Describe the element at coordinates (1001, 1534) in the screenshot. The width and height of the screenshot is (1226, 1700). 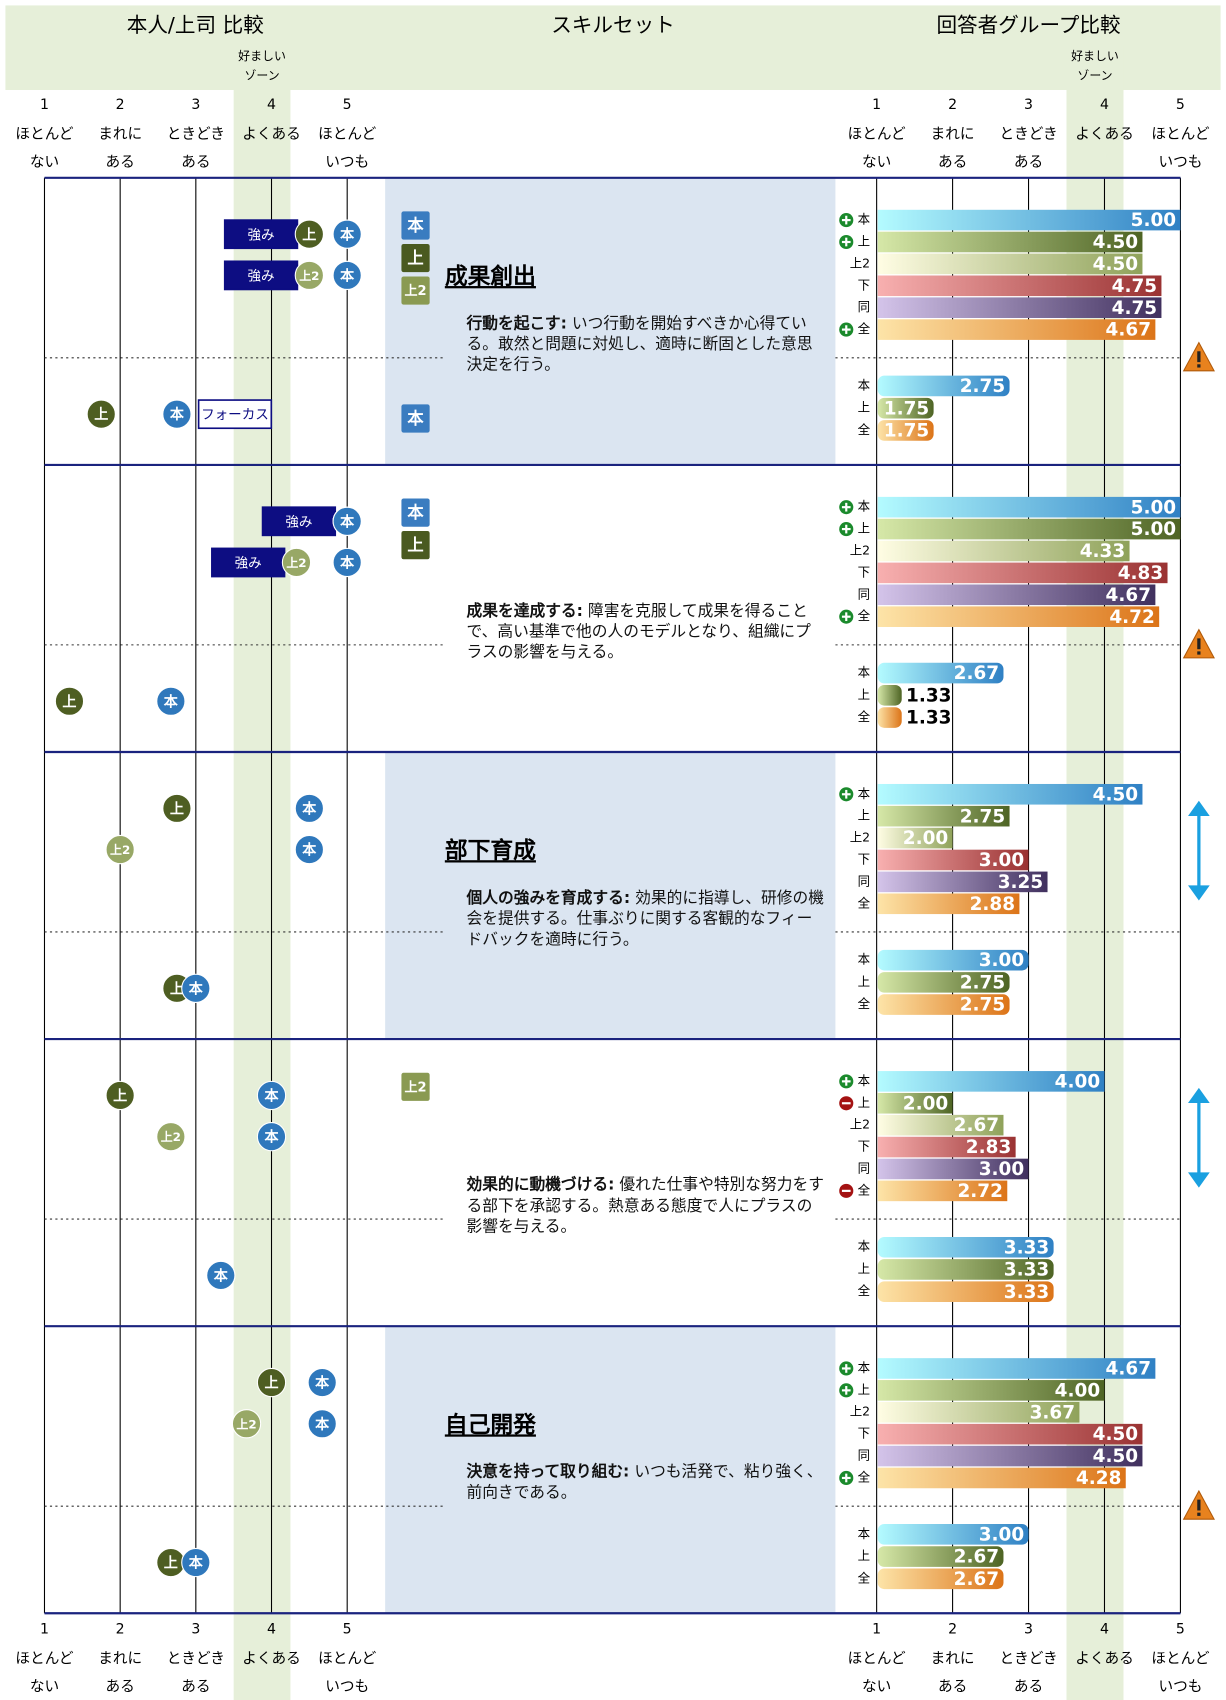
I see `bar-value: 3.00` at that location.